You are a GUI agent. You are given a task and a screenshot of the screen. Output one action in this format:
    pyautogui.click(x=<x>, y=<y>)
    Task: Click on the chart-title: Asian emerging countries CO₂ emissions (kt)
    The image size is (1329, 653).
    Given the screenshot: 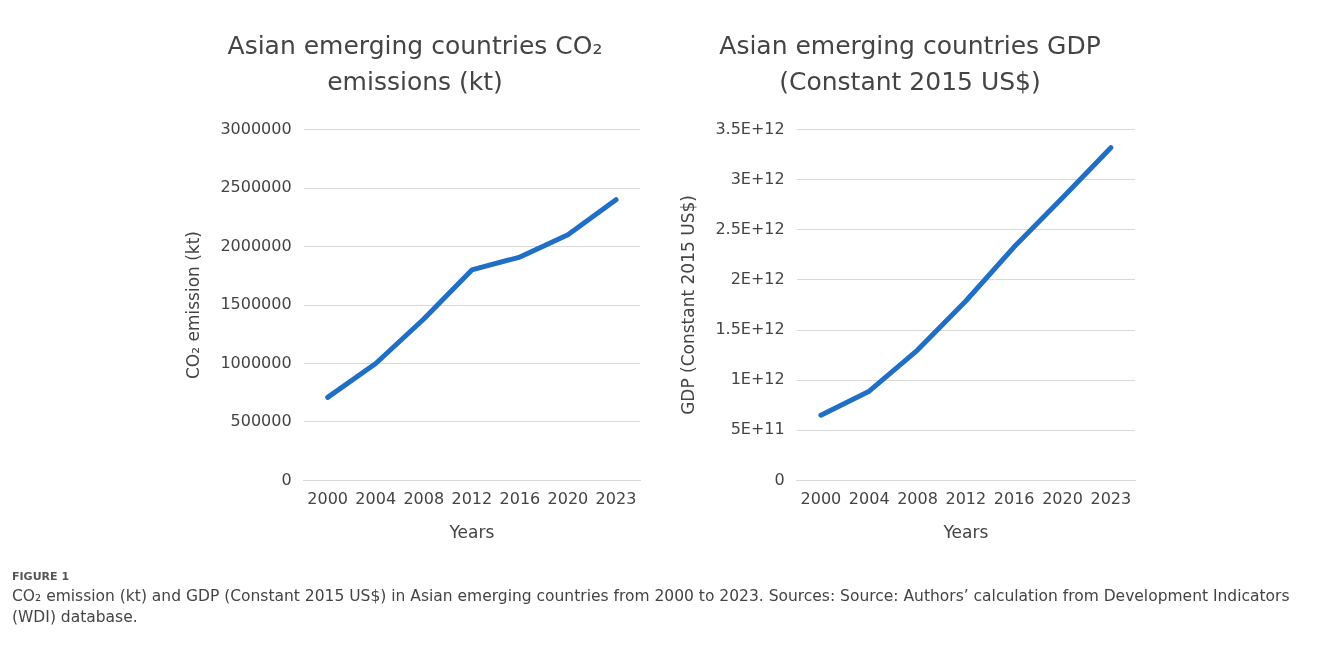 What is the action you would take?
    pyautogui.click(x=415, y=64)
    